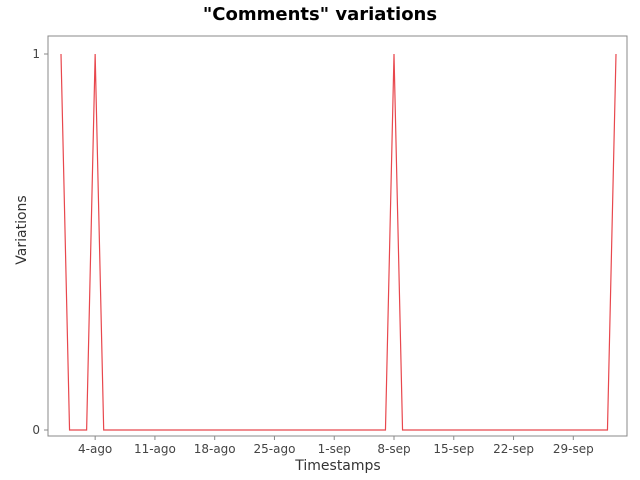 Image resolution: width=640 pixels, height=480 pixels. Describe the element at coordinates (334, 449) in the screenshot. I see `x-tick-label: 1-sep` at that location.